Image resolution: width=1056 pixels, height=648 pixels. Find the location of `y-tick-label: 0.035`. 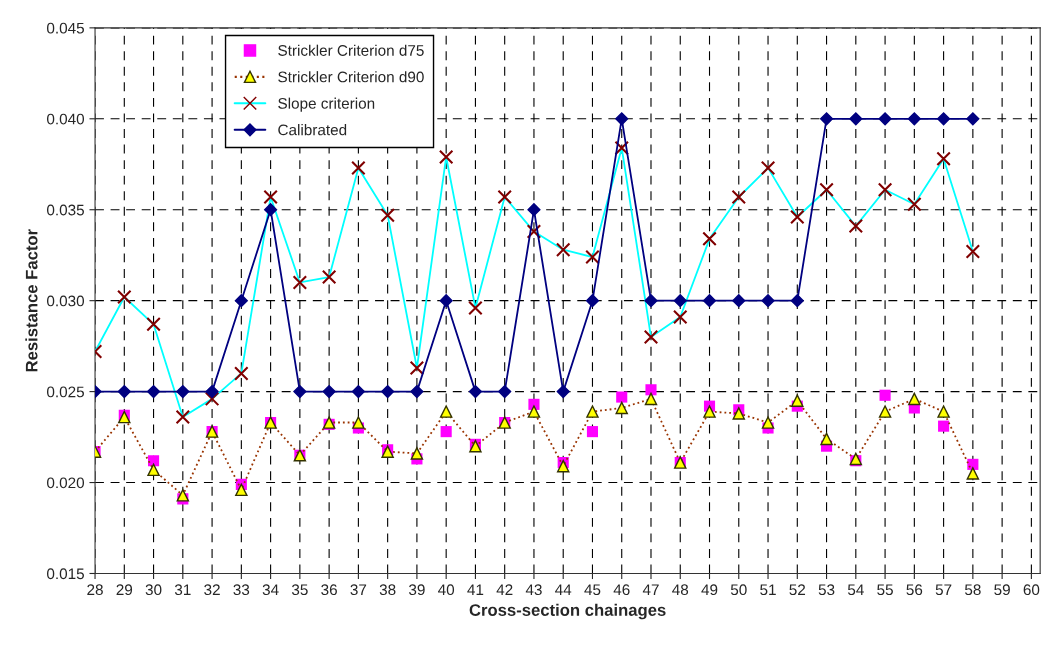

y-tick-label: 0.035 is located at coordinates (65, 210).